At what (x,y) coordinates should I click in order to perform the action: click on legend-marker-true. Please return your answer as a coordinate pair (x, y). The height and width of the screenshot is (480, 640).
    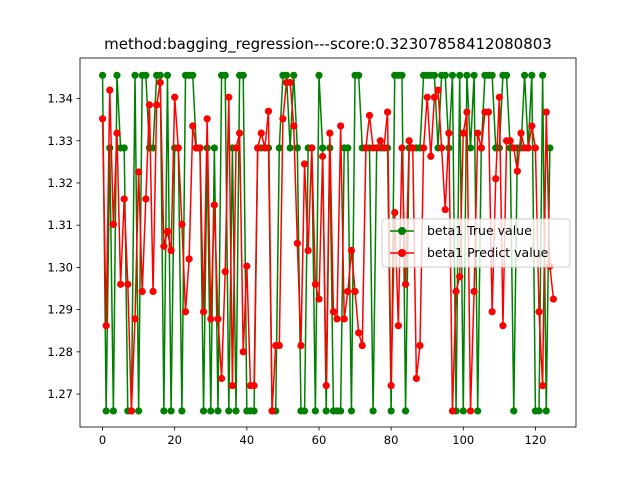
    Looking at the image, I should click on (402, 231).